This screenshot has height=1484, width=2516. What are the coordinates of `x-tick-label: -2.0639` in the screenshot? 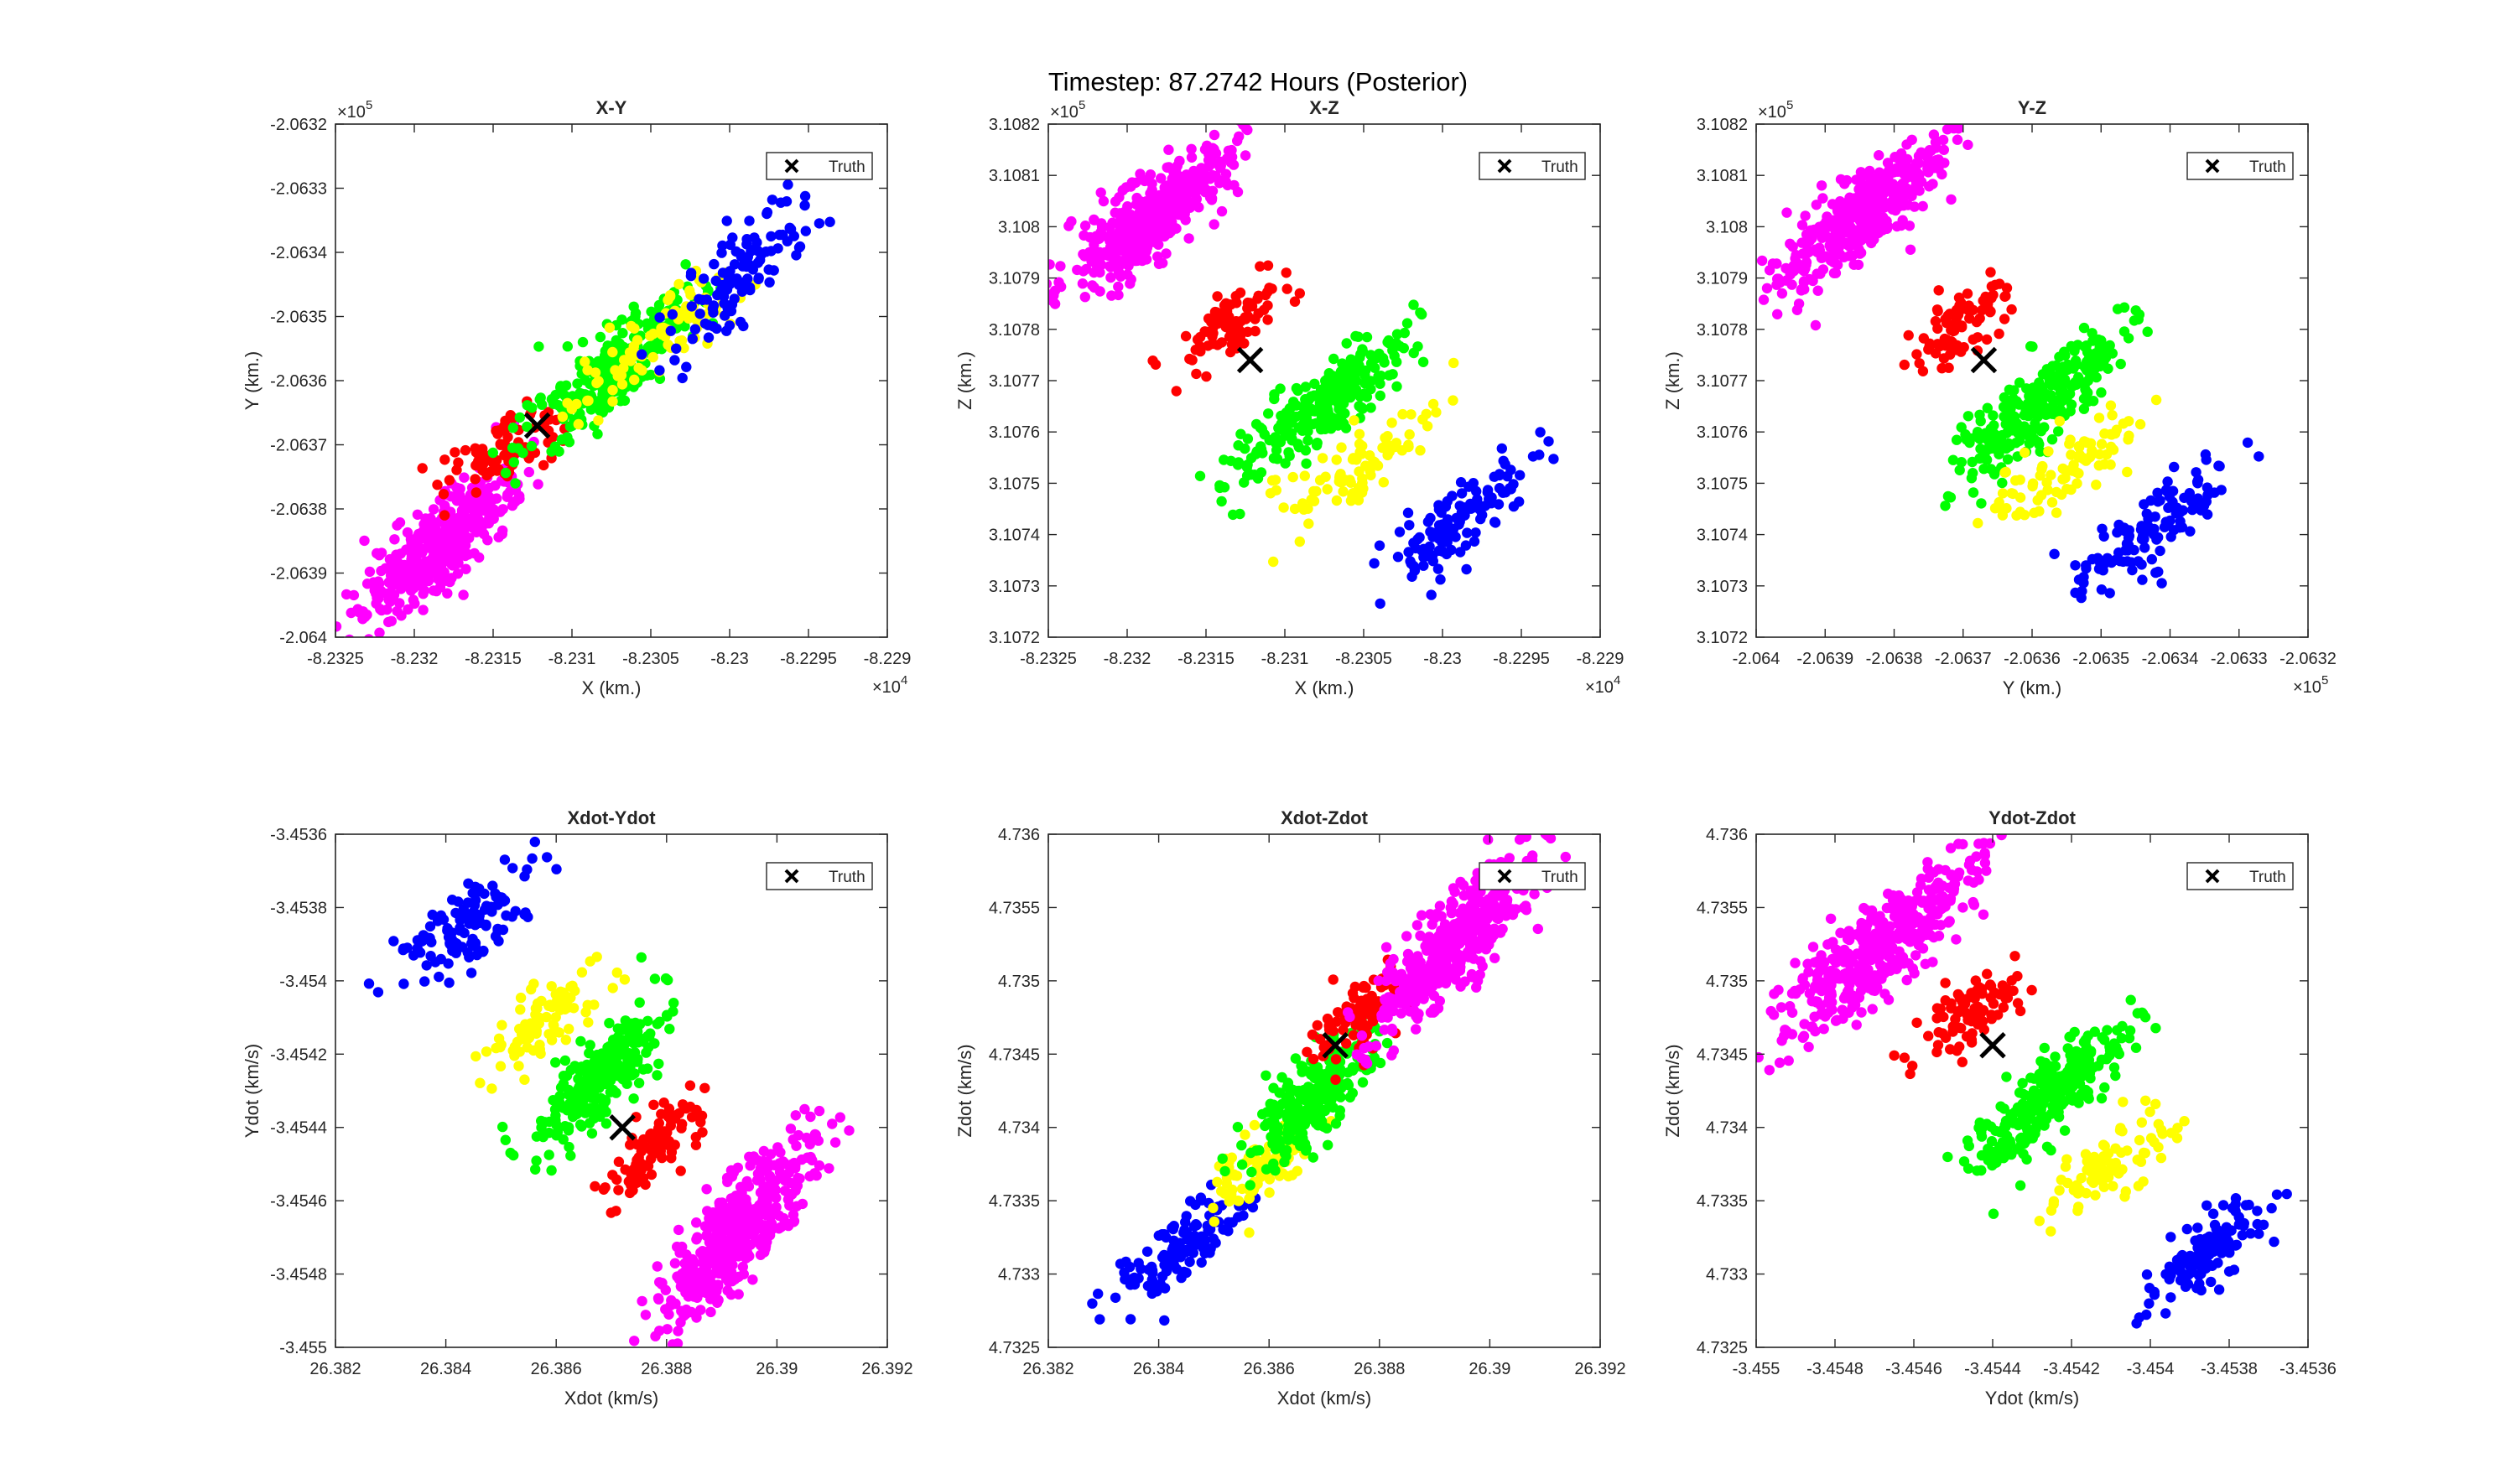 It's located at (1824, 659).